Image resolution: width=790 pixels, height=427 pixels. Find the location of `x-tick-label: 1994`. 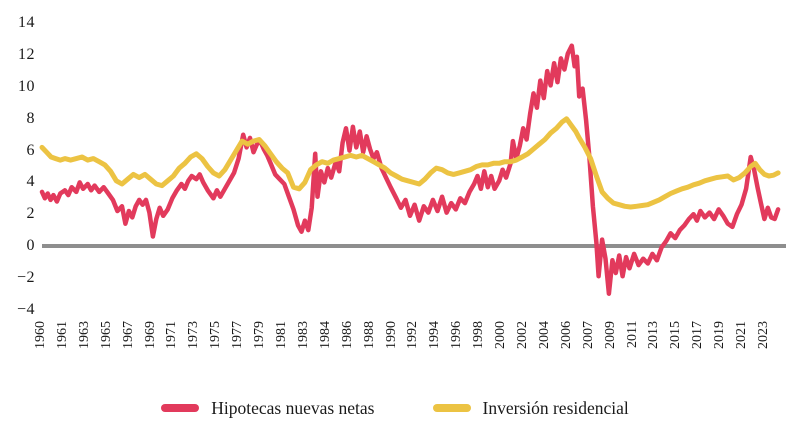

x-tick-label: 1994 is located at coordinates (435, 335).